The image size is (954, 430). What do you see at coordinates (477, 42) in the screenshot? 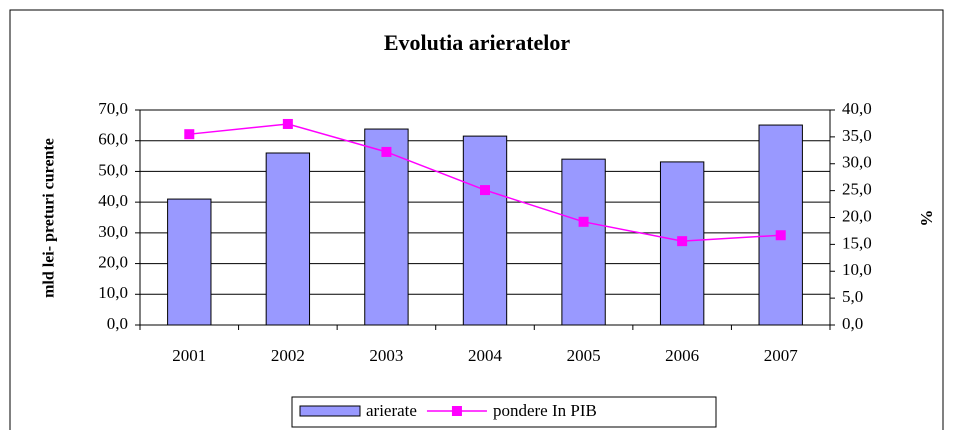
I see `chart-title: Evolutia arieratelor` at bounding box center [477, 42].